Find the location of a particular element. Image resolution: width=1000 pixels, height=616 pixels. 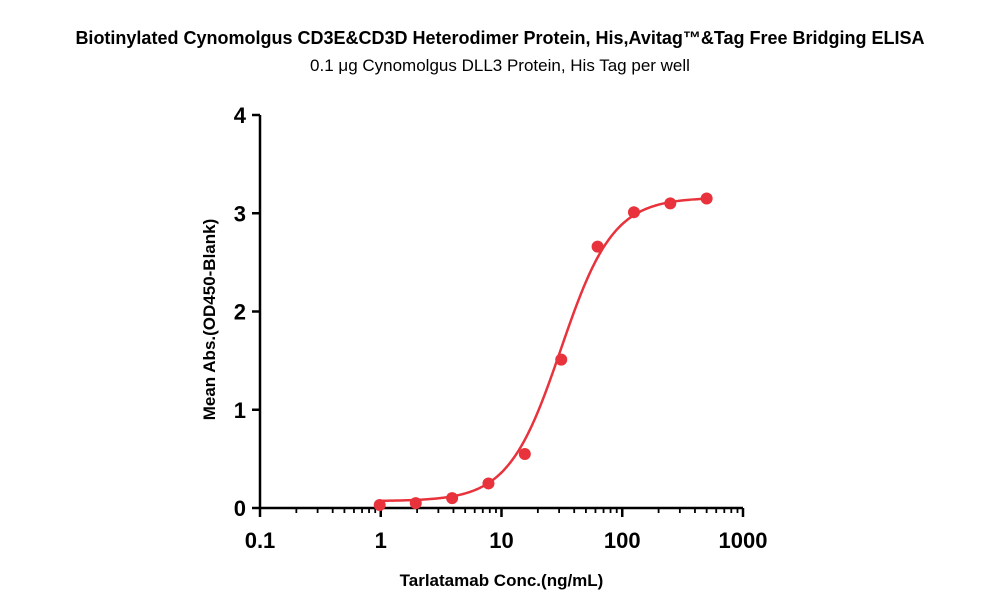

y-tick-label: 0 is located at coordinates (240, 508).